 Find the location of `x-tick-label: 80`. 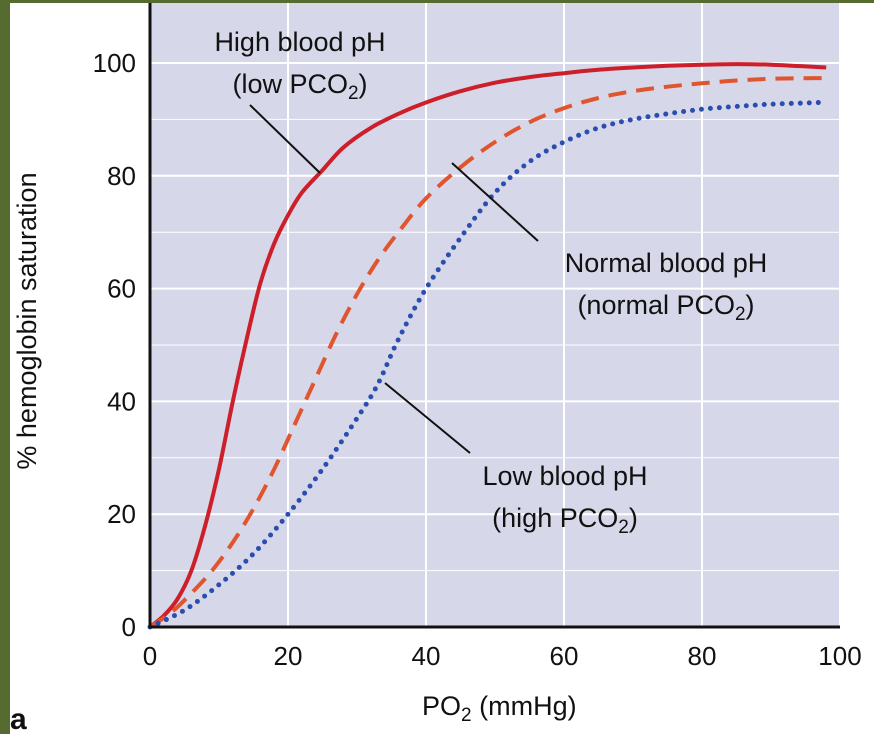

x-tick-label: 80 is located at coordinates (702, 656).